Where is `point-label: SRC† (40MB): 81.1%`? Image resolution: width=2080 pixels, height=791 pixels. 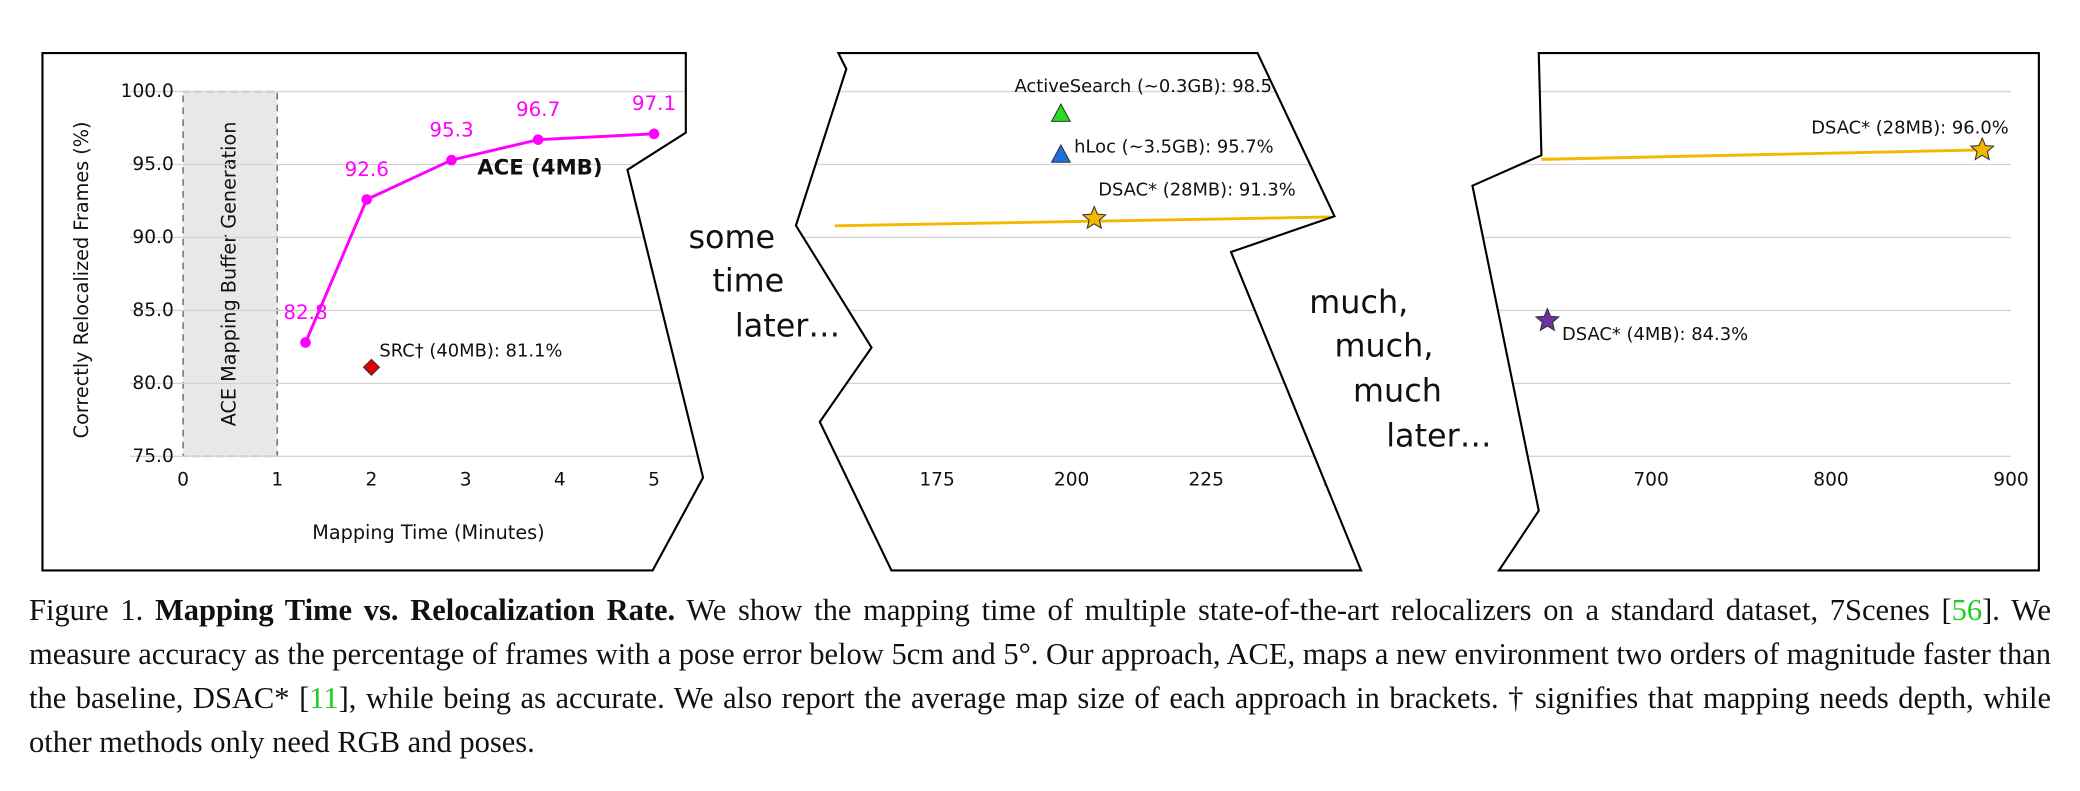
point-label: SRC† (40MB): 81.1% is located at coordinates (470, 350).